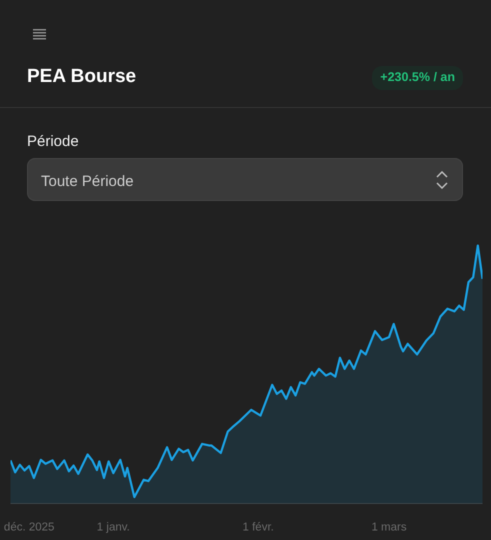 The height and width of the screenshot is (540, 491). Describe the element at coordinates (113, 528) in the screenshot. I see `x-tick-label: 1 janv.` at that location.